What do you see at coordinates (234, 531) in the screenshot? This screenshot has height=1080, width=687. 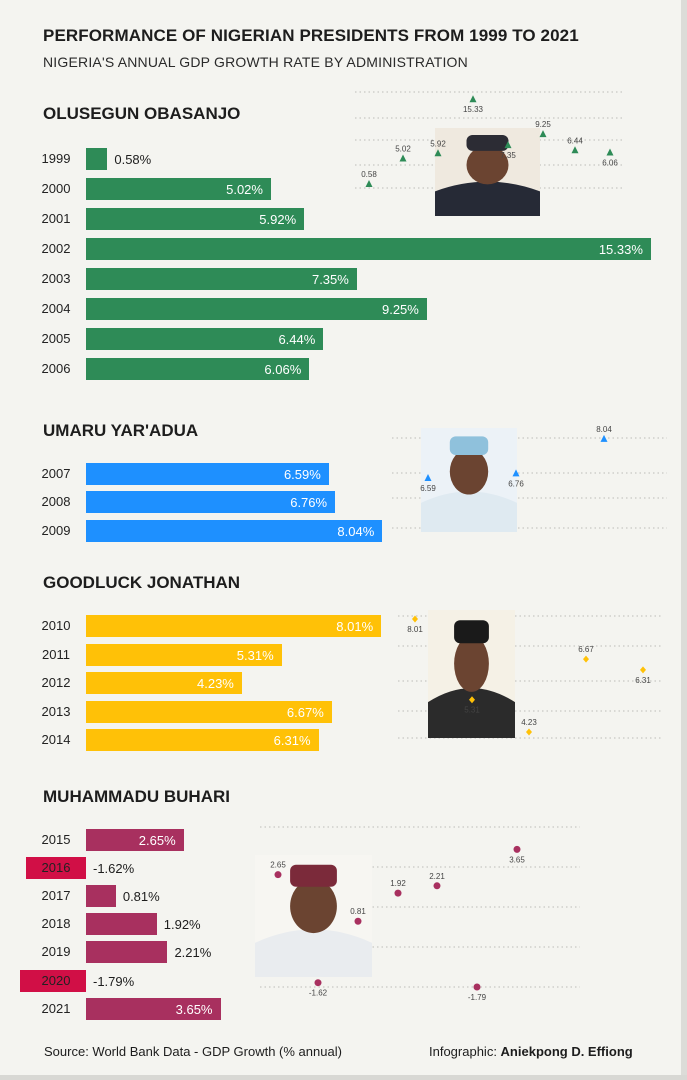 I see `yaradua-bar-2009` at bounding box center [234, 531].